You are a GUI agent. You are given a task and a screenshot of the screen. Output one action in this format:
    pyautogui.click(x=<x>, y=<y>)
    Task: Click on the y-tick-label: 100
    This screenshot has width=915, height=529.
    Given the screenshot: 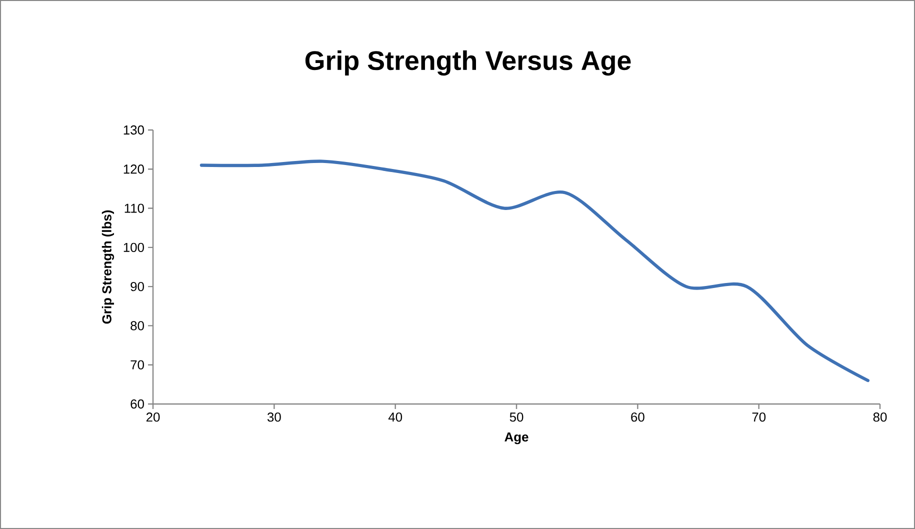 What is the action you would take?
    pyautogui.click(x=134, y=247)
    